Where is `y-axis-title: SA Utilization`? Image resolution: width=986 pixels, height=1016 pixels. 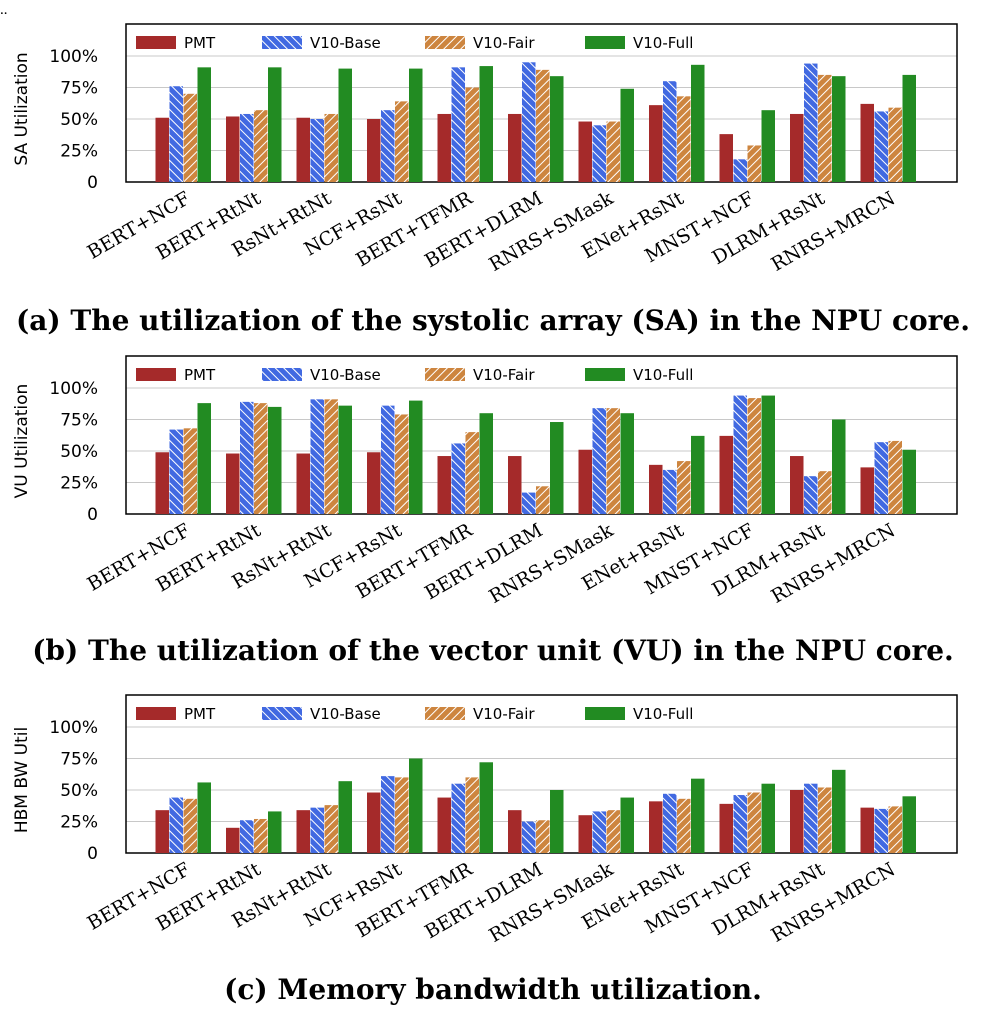 y-axis-title: SA Utilization is located at coordinates (22, 108).